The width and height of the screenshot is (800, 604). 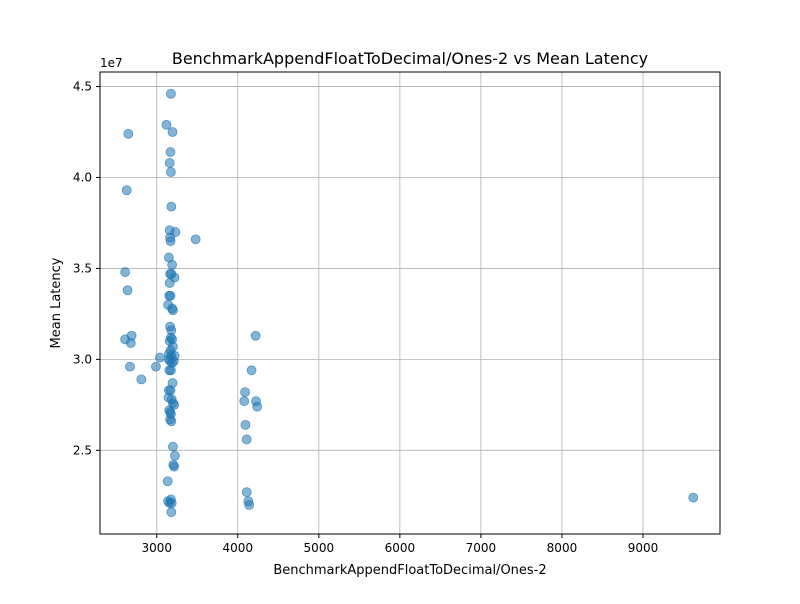 I want to click on x-tick-label: 4000, so click(x=238, y=548).